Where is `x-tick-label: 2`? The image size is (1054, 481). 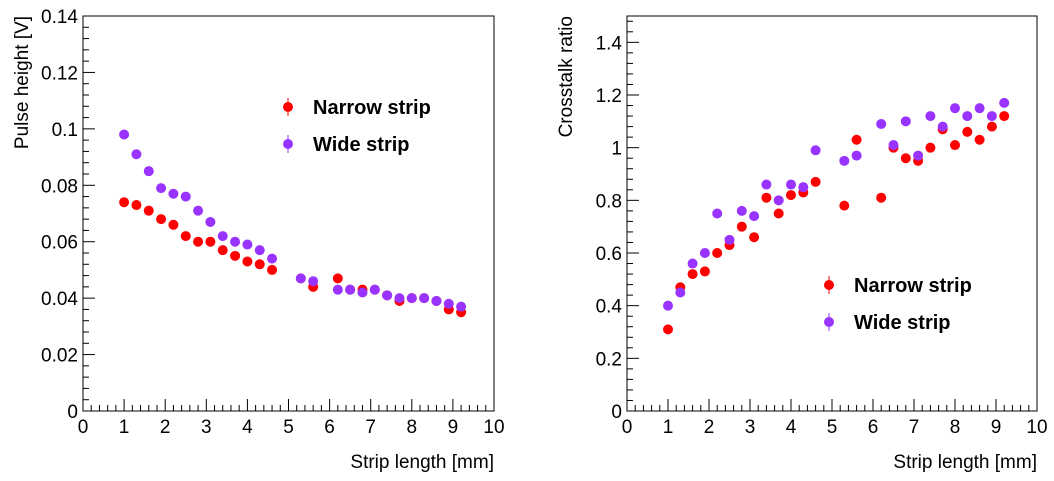
x-tick-label: 2 is located at coordinates (709, 427).